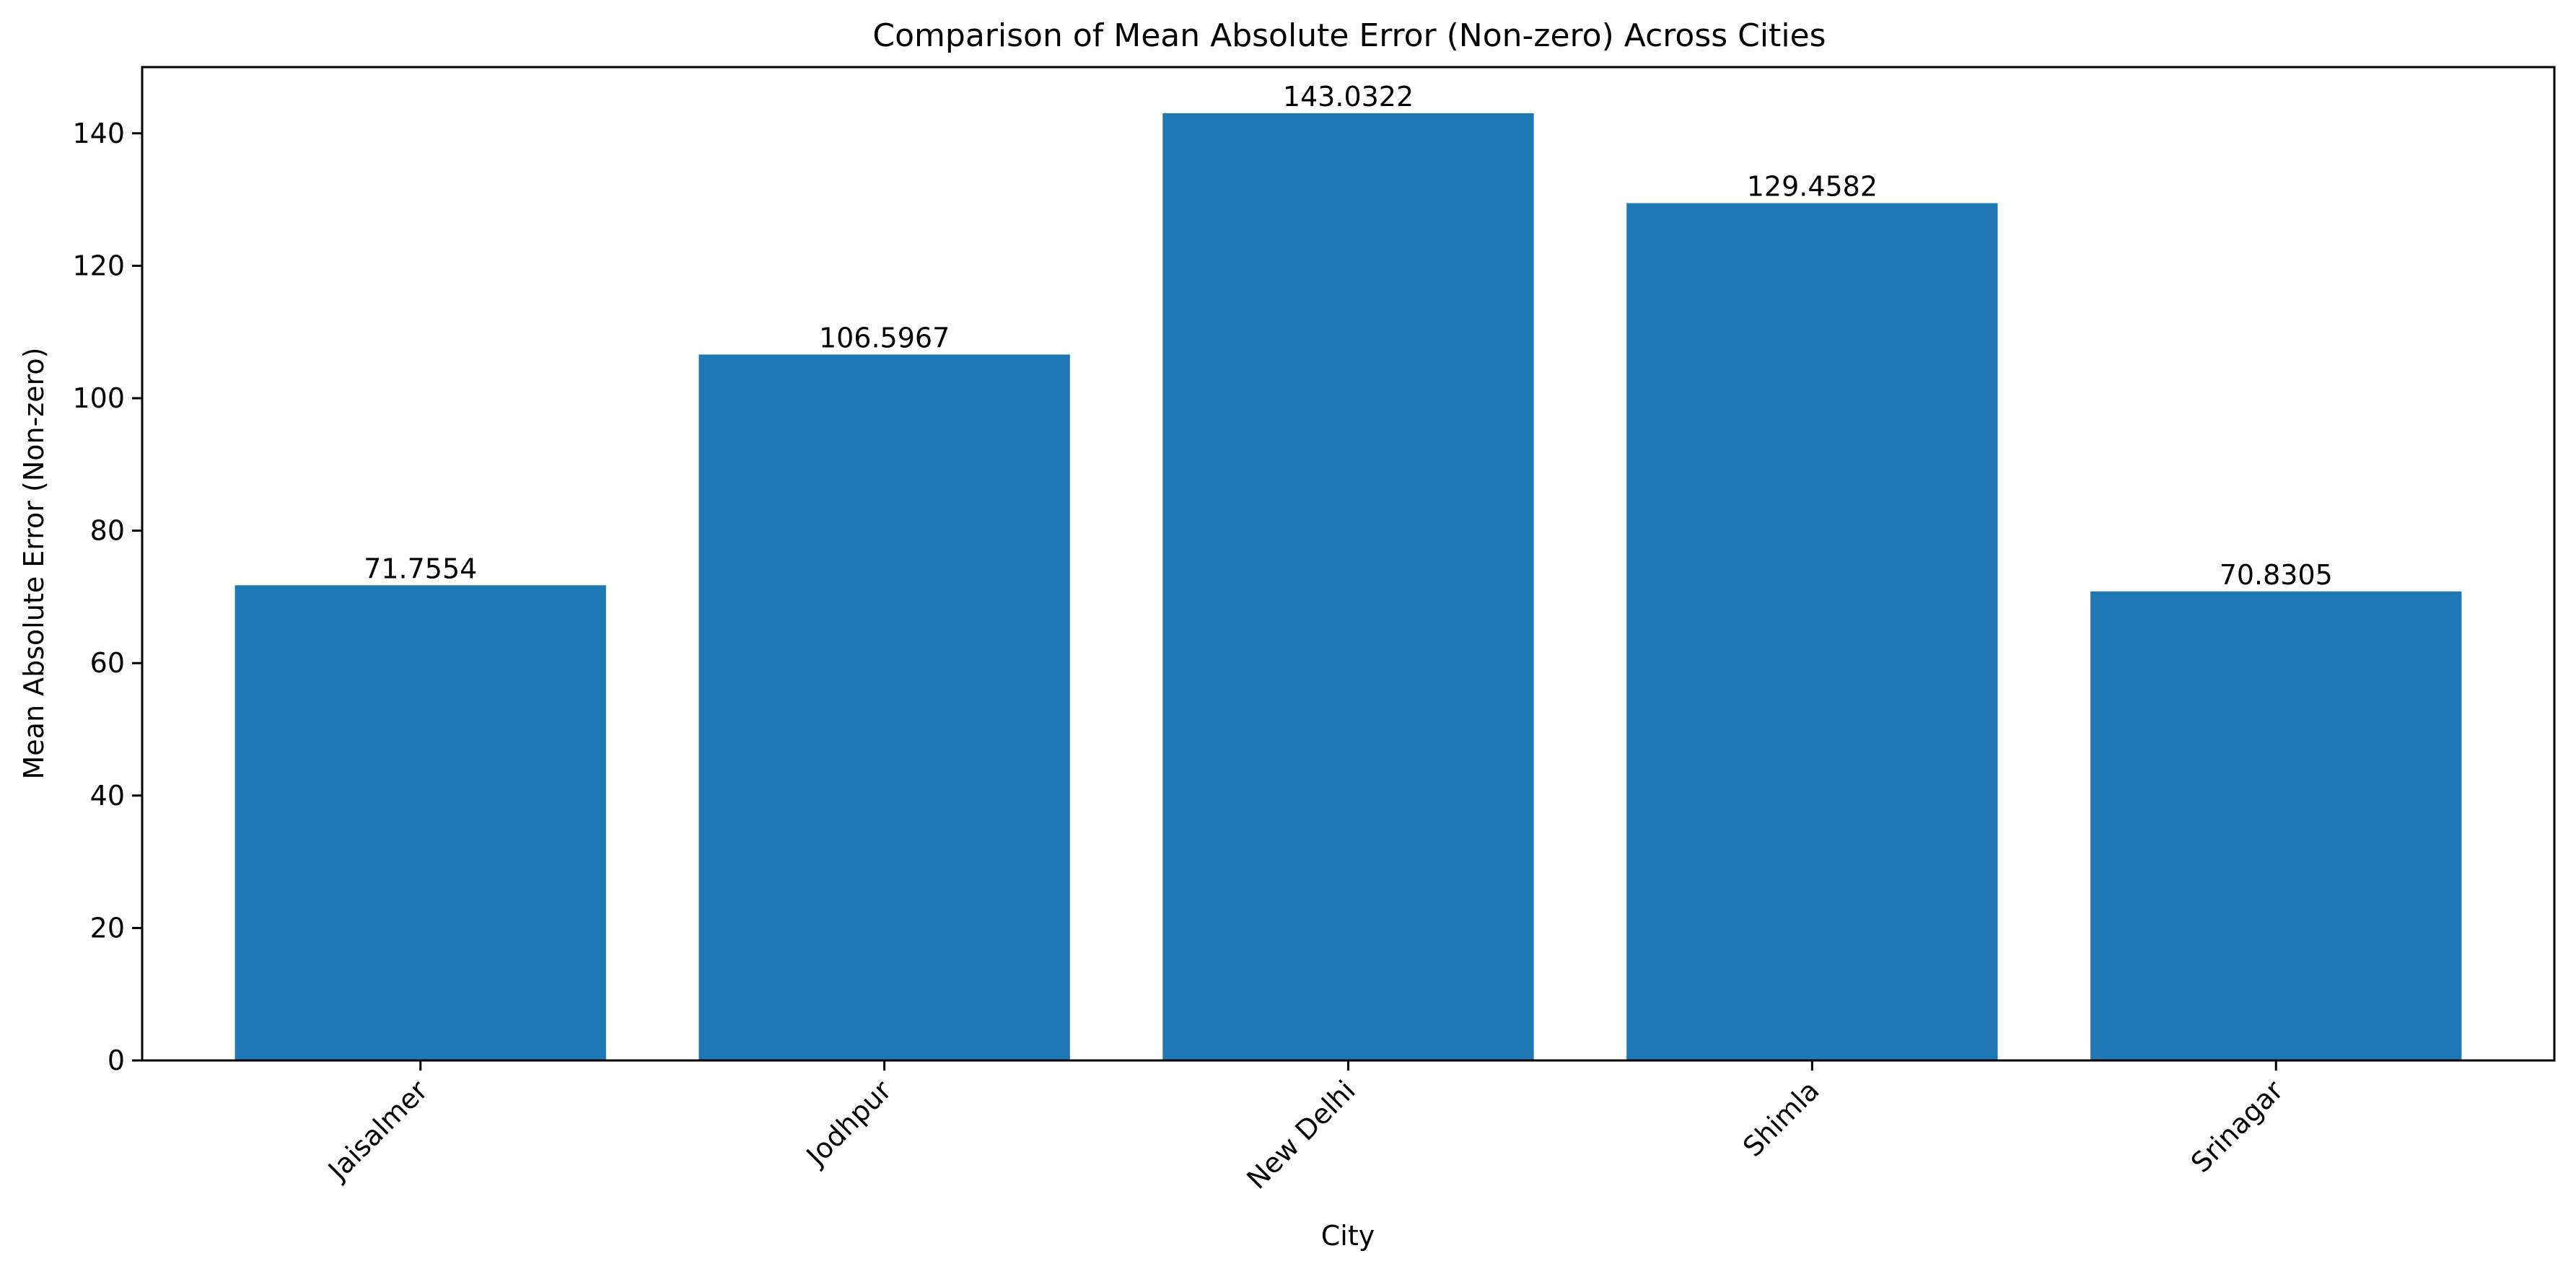 This screenshot has width=2576, height=1274. I want to click on x-axis-label: City, so click(1348, 1236).